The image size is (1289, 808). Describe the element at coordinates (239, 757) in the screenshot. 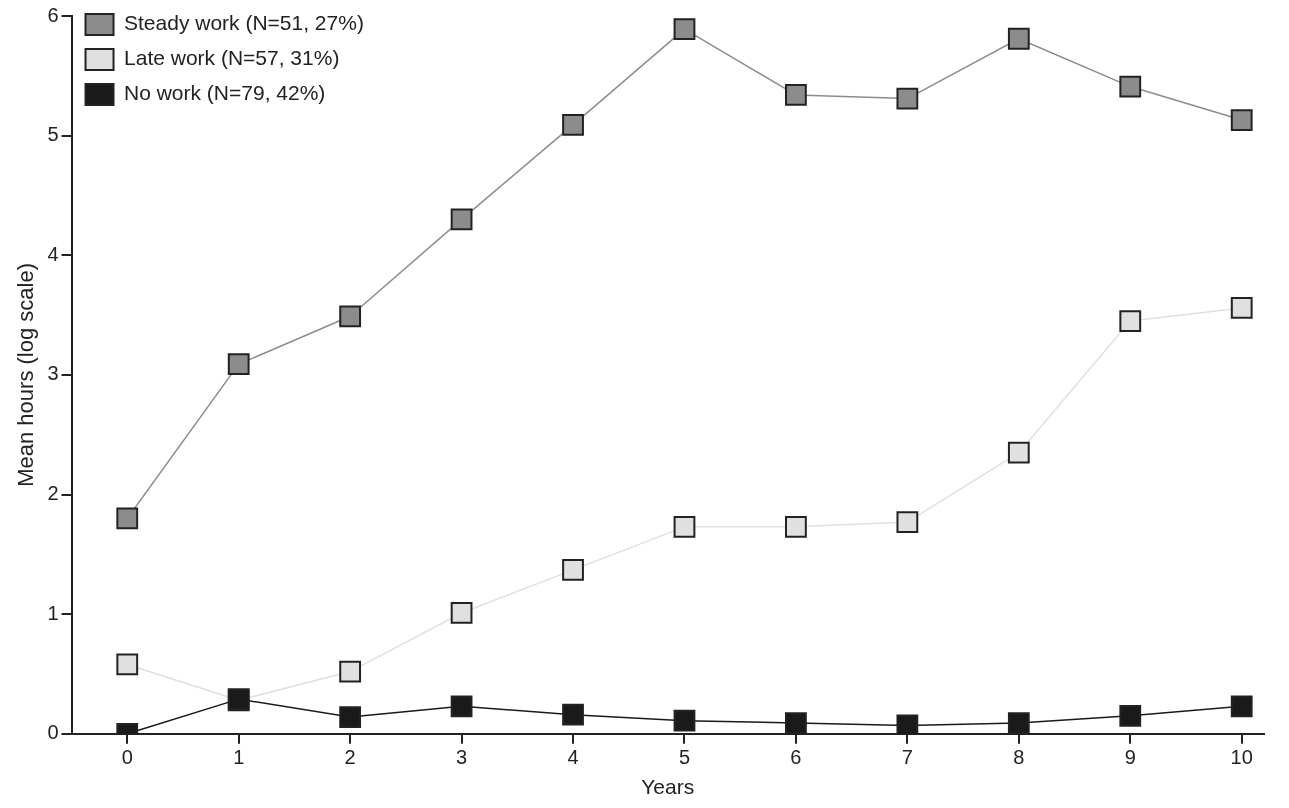

I see `x-tick-label: 1` at that location.